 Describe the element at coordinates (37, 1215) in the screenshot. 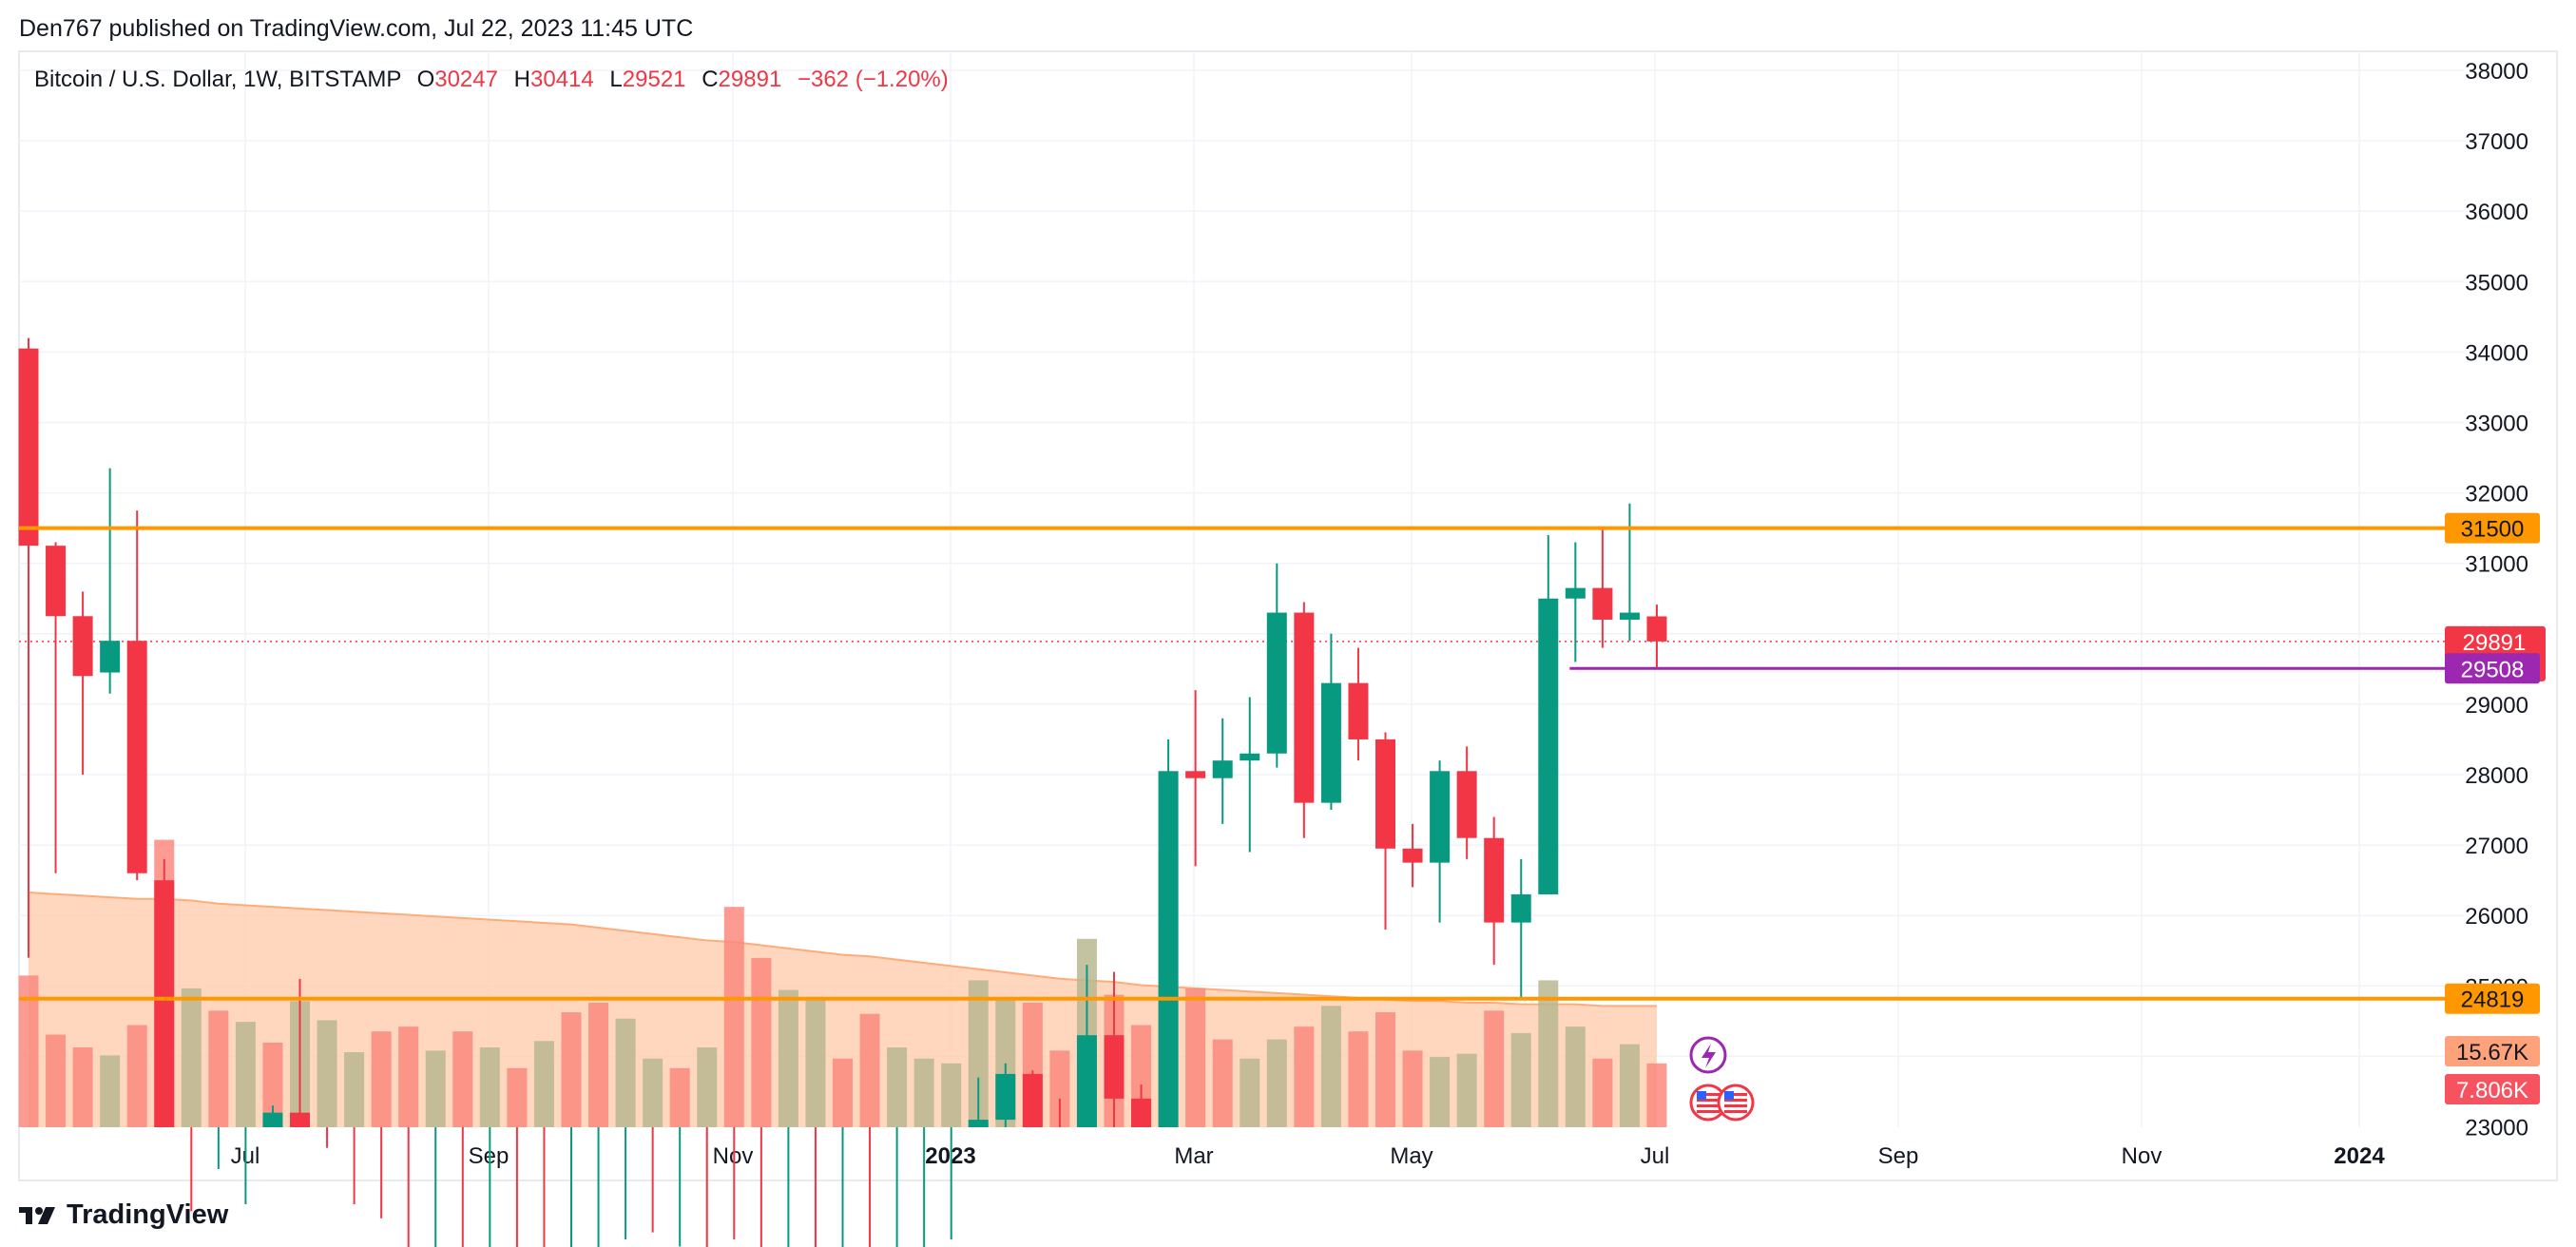

I see `tradingview-logo-icon` at that location.